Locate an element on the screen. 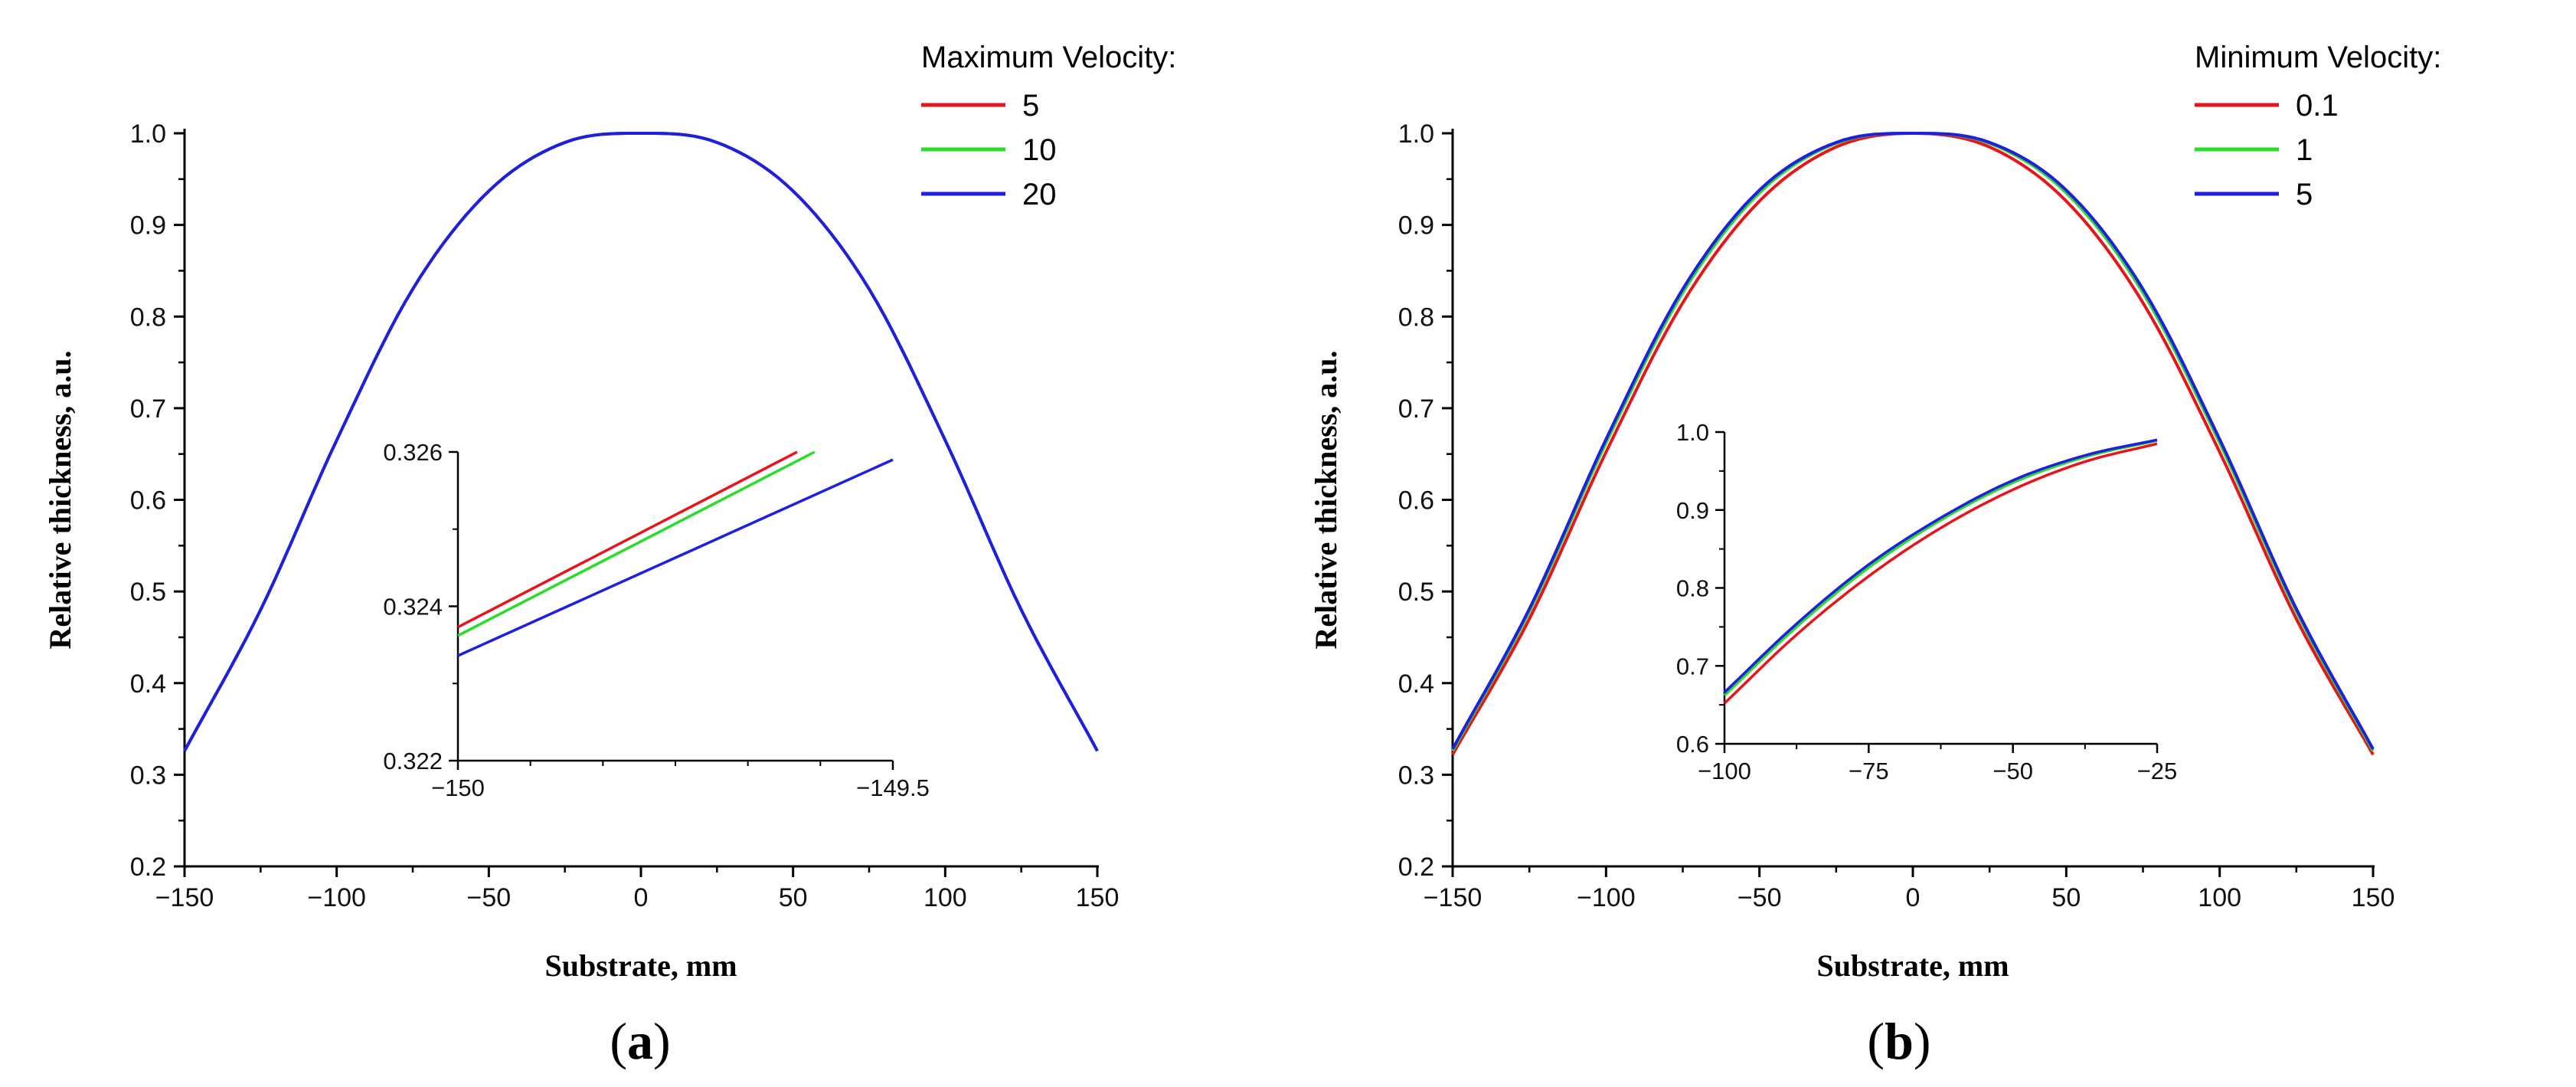 The height and width of the screenshot is (1087, 2576). inset-x-tick-label: −149.5 is located at coordinates (893, 787).